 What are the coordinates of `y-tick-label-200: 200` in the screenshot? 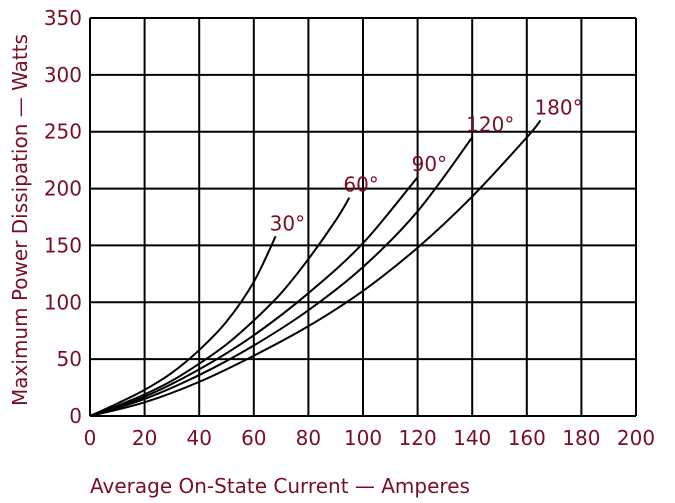 It's located at (63, 189).